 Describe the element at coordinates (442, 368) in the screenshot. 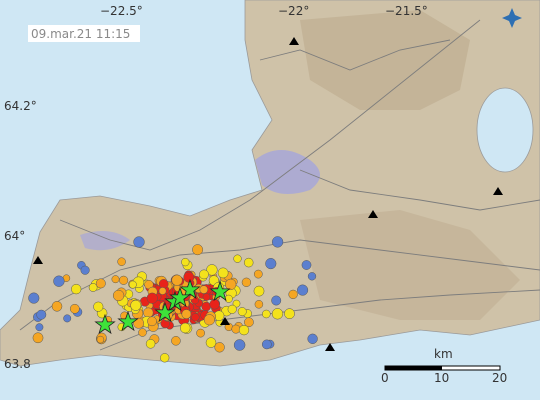

I see `scale-bar` at that location.